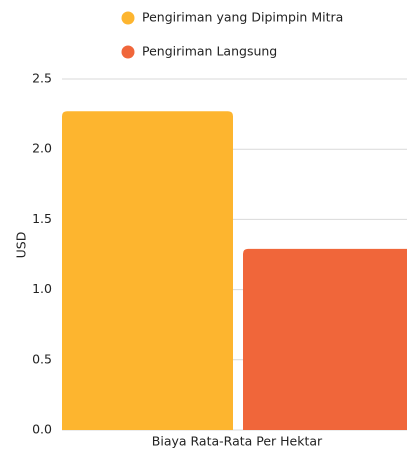 The image size is (407, 450). I want to click on y-tick-label: 0.0, so click(42, 429).